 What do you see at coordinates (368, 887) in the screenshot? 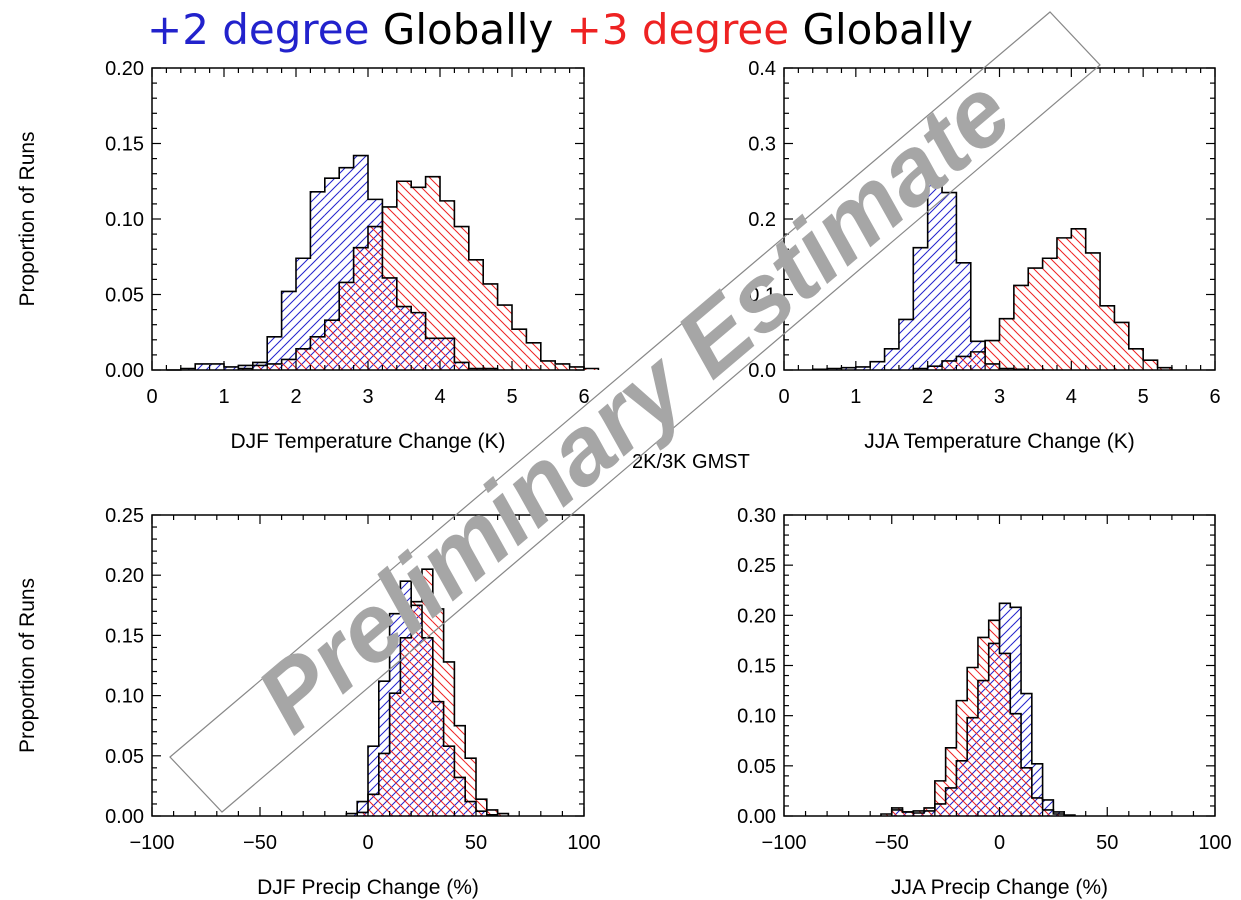
I see `x-axis-label: DJF Precip Change (%)` at bounding box center [368, 887].